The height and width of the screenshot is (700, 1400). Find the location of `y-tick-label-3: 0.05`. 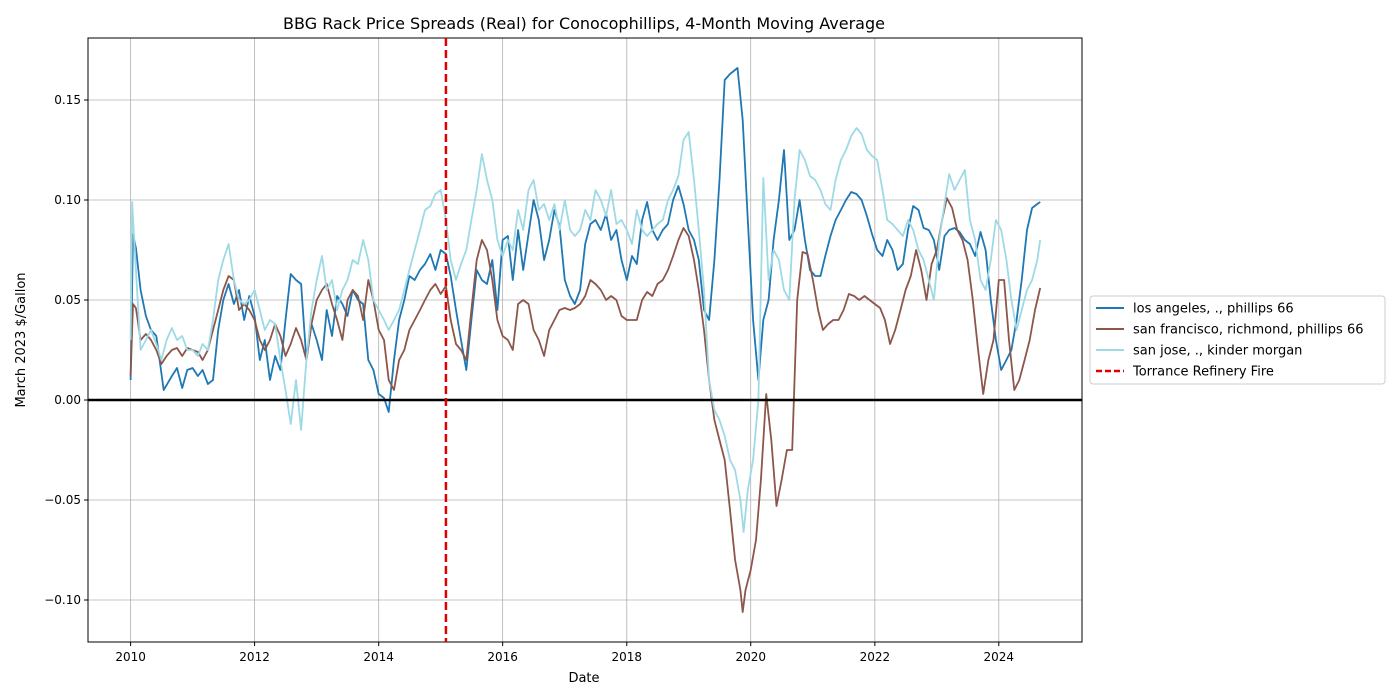

y-tick-label-3: 0.05 is located at coordinates (67, 300).